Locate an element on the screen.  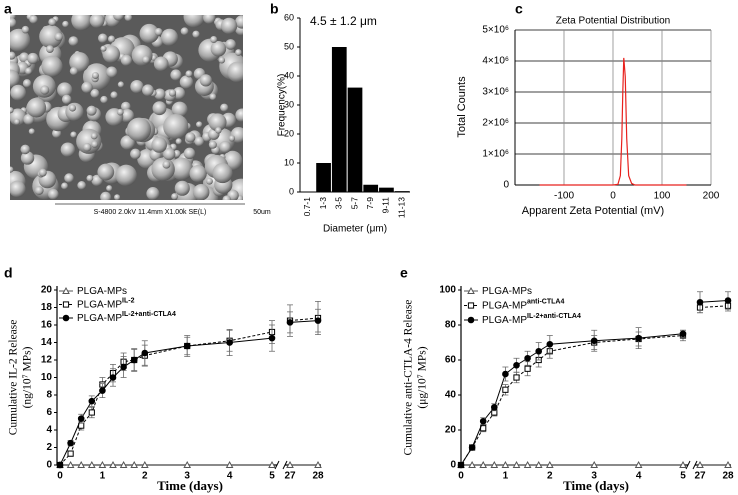
legend-superscript: IL-2 is located at coordinates (128, 300).